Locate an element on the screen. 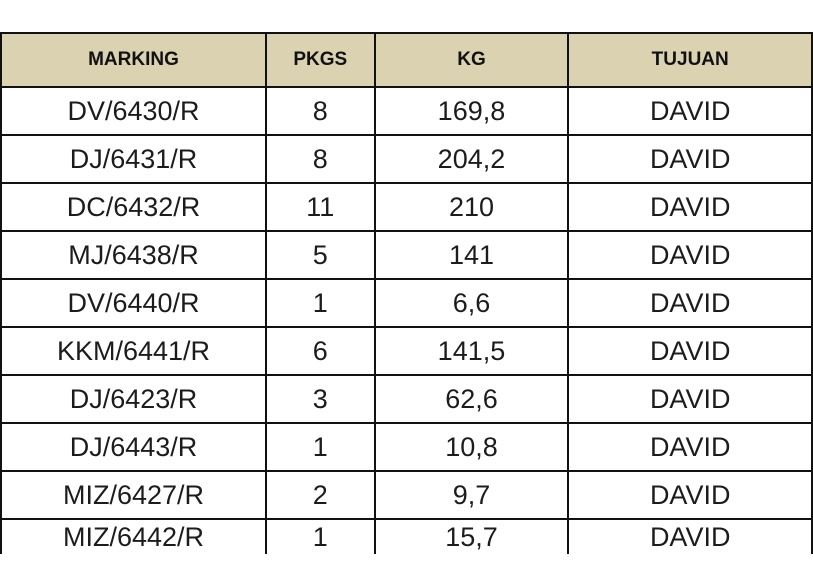 Image resolution: width=813 pixels, height=588 pixels. table-row: DC/6432/R 11 210 DAVID is located at coordinates (406, 207).